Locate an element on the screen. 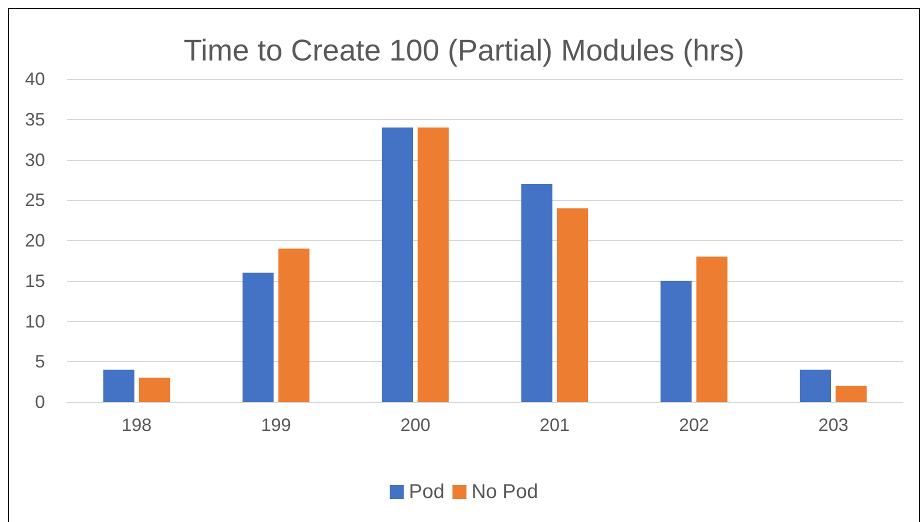 Image resolution: width=922 pixels, height=522 pixels. y-tick-label: 10 is located at coordinates (34, 321).